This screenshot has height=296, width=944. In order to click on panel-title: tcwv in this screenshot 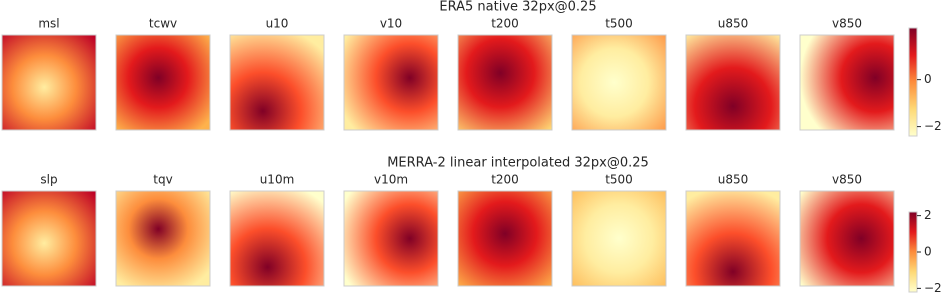, I will do `click(163, 24)`.